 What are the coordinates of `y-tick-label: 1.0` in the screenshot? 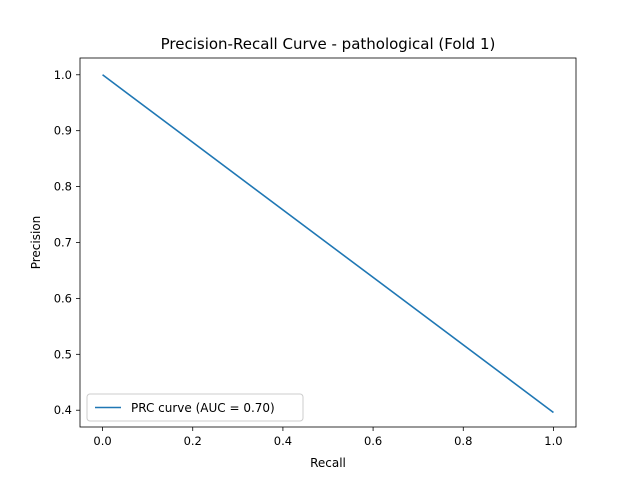 It's located at (63, 75).